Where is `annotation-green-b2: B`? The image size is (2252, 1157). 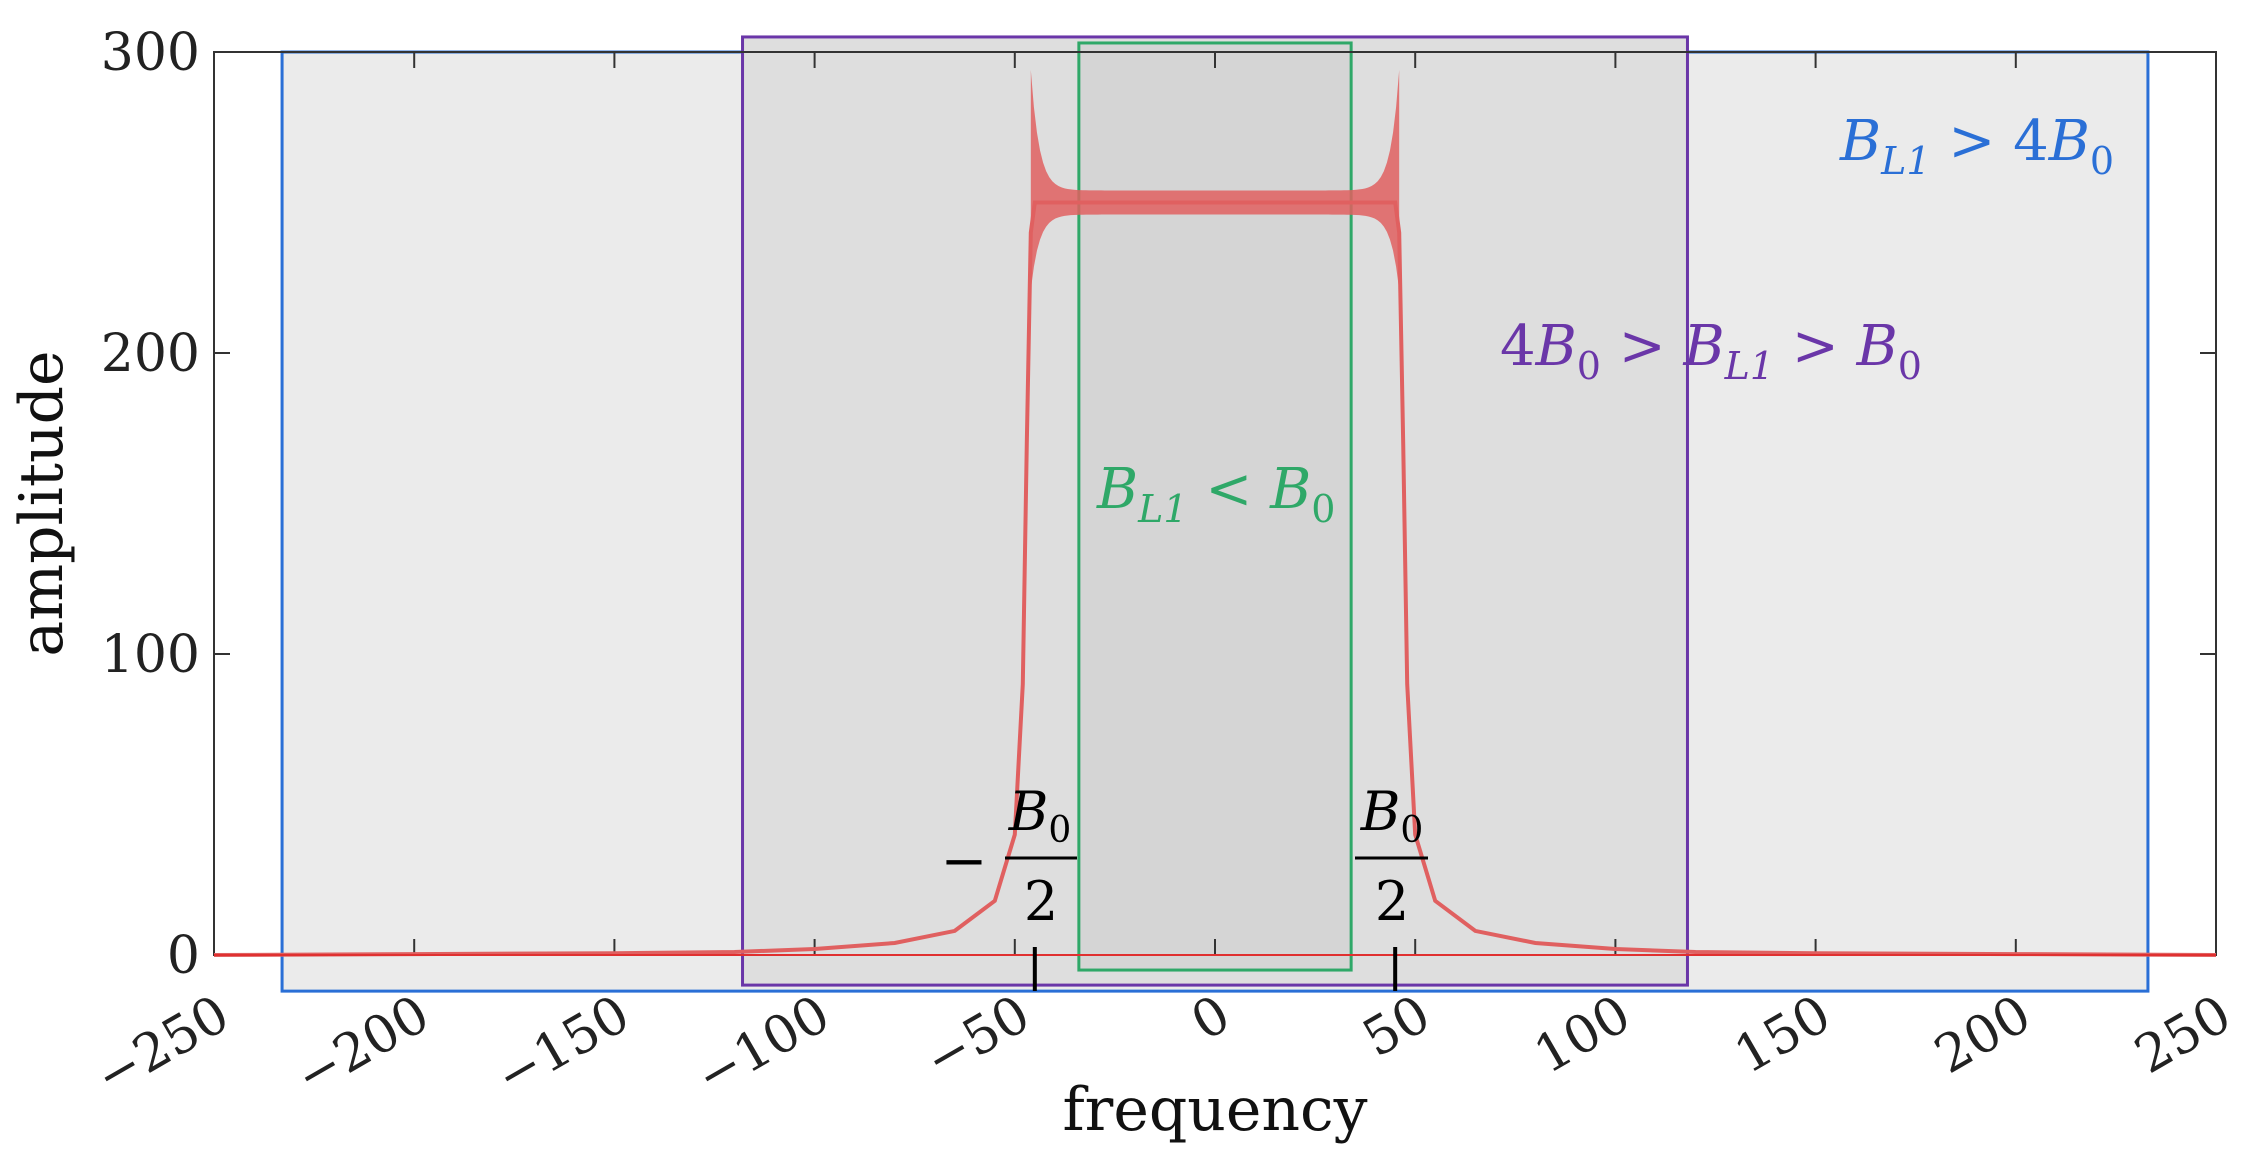
annotation-green-b2: B is located at coordinates (1290, 489).